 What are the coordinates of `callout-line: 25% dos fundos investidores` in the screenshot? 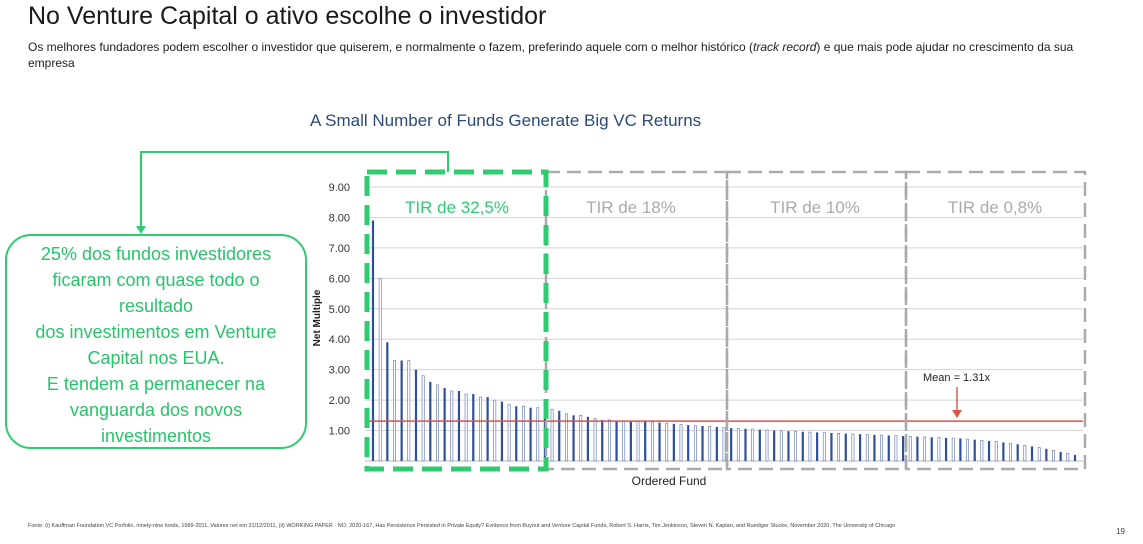 It's located at (156, 254).